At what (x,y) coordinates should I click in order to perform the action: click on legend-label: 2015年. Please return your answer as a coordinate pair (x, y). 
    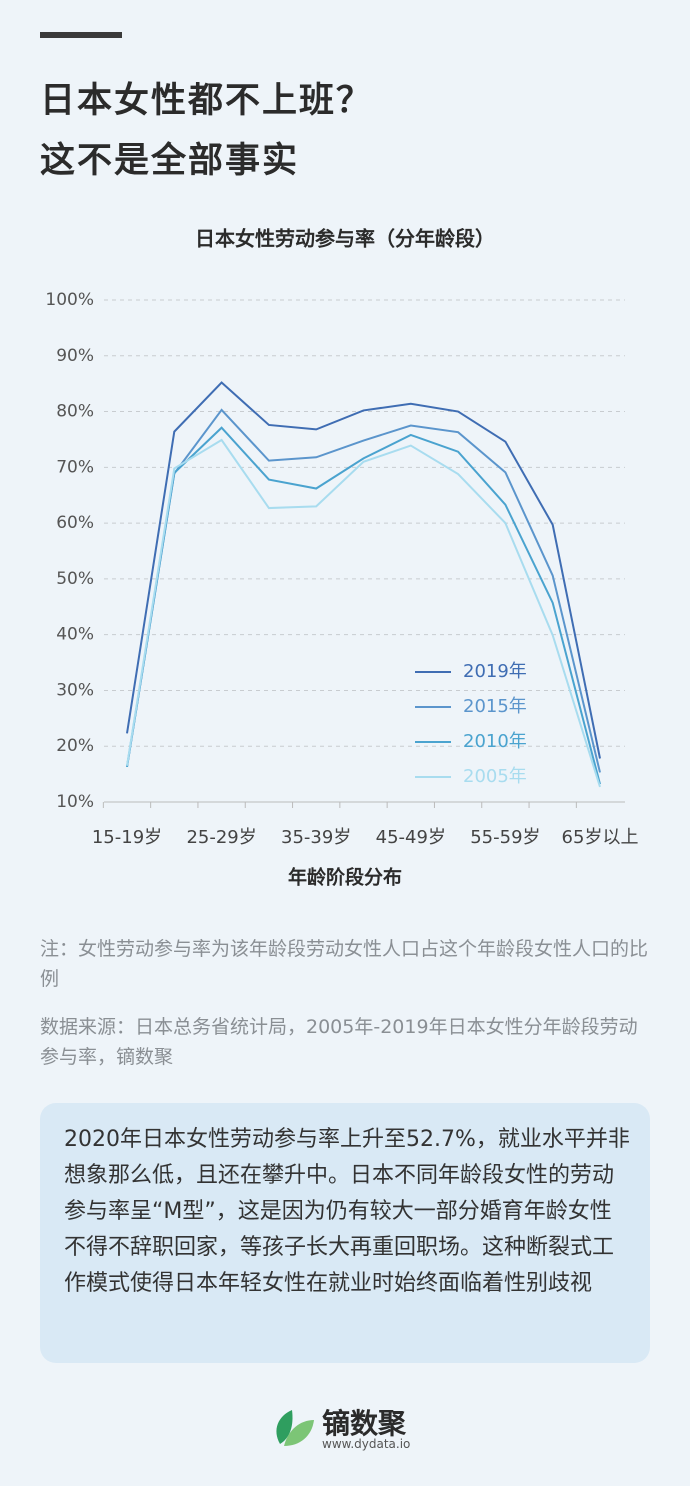
    Looking at the image, I should click on (495, 706).